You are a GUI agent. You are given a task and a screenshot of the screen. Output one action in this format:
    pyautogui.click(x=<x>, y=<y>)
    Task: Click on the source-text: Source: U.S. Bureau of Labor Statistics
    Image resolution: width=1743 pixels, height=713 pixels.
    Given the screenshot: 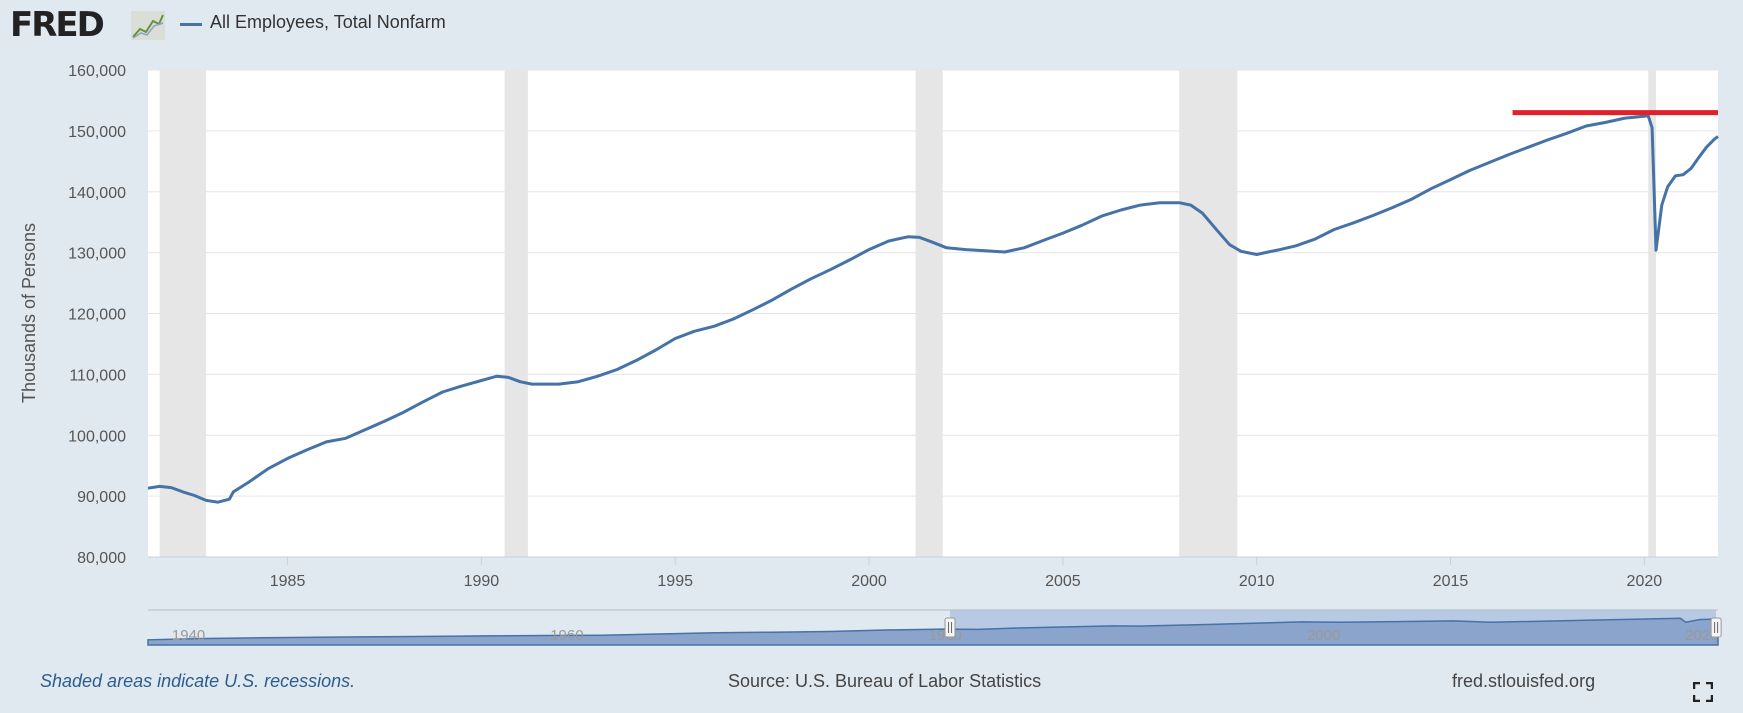 What is the action you would take?
    pyautogui.click(x=885, y=681)
    